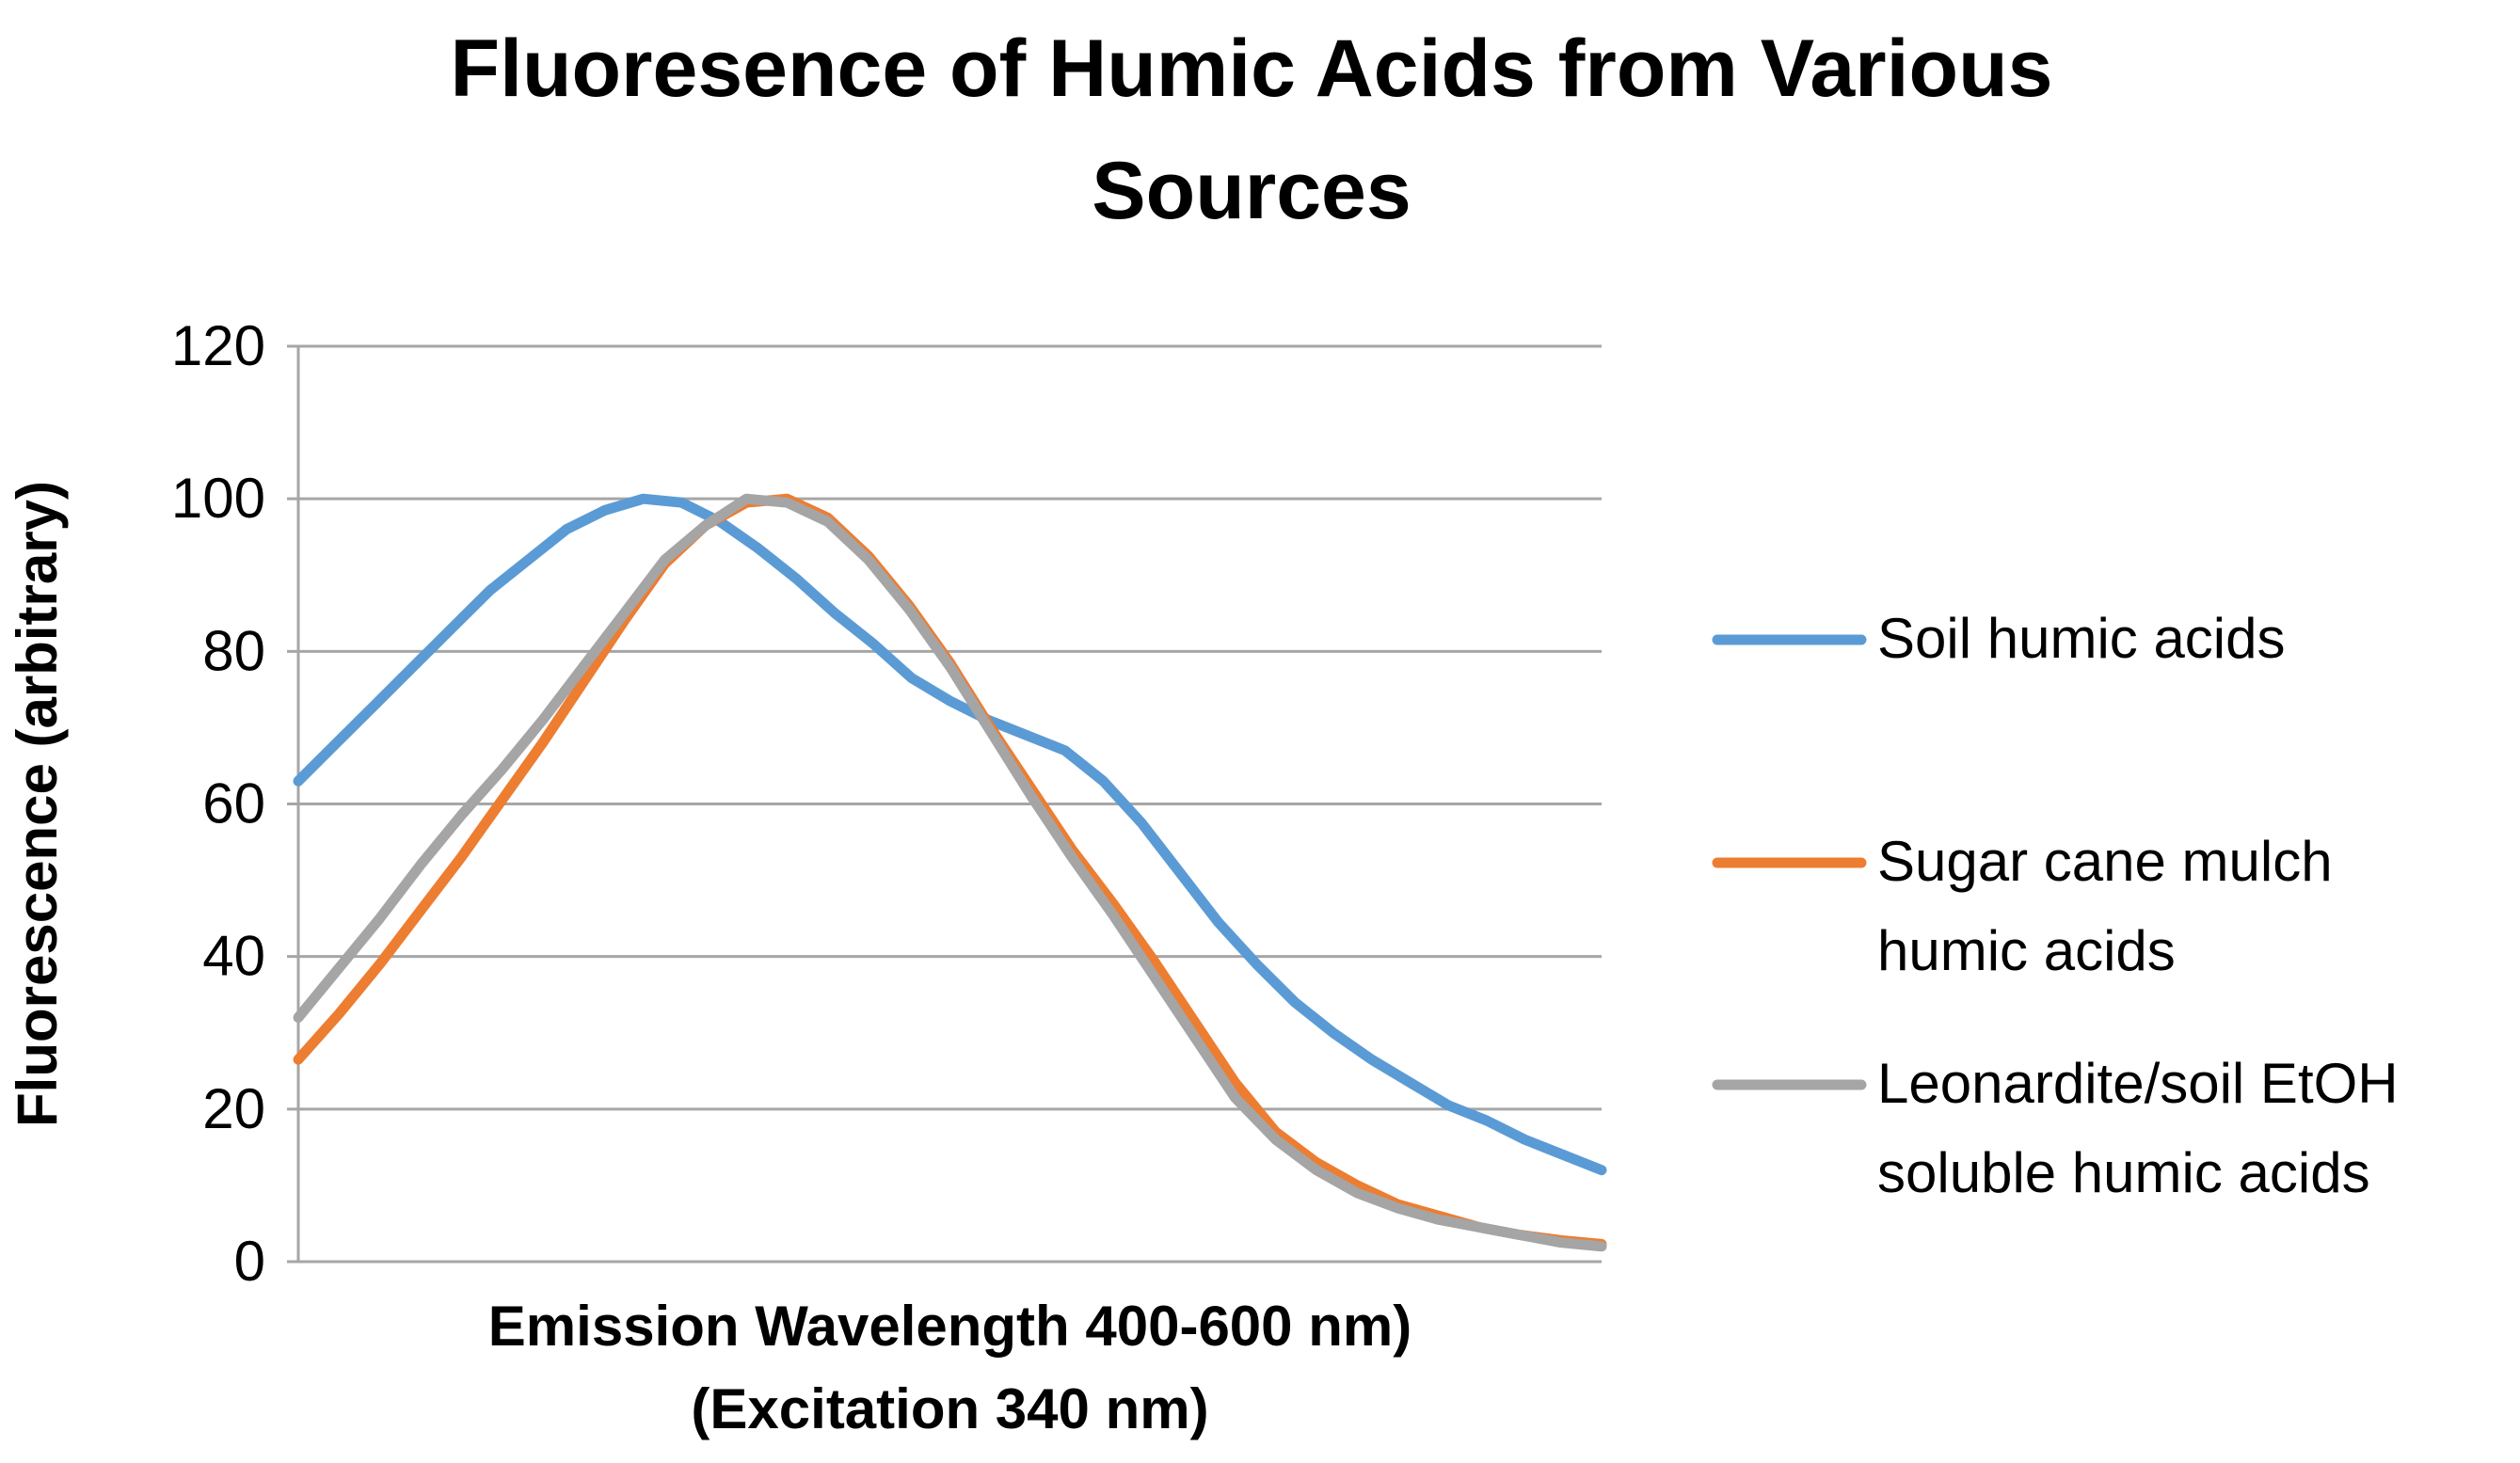 This screenshot has width=2520, height=1463. Describe the element at coordinates (2123, 1172) in the screenshot. I see `legend-label-leonardite-soil-etoh-soluble-humic-acids-line-2: soluble humic acids` at that location.